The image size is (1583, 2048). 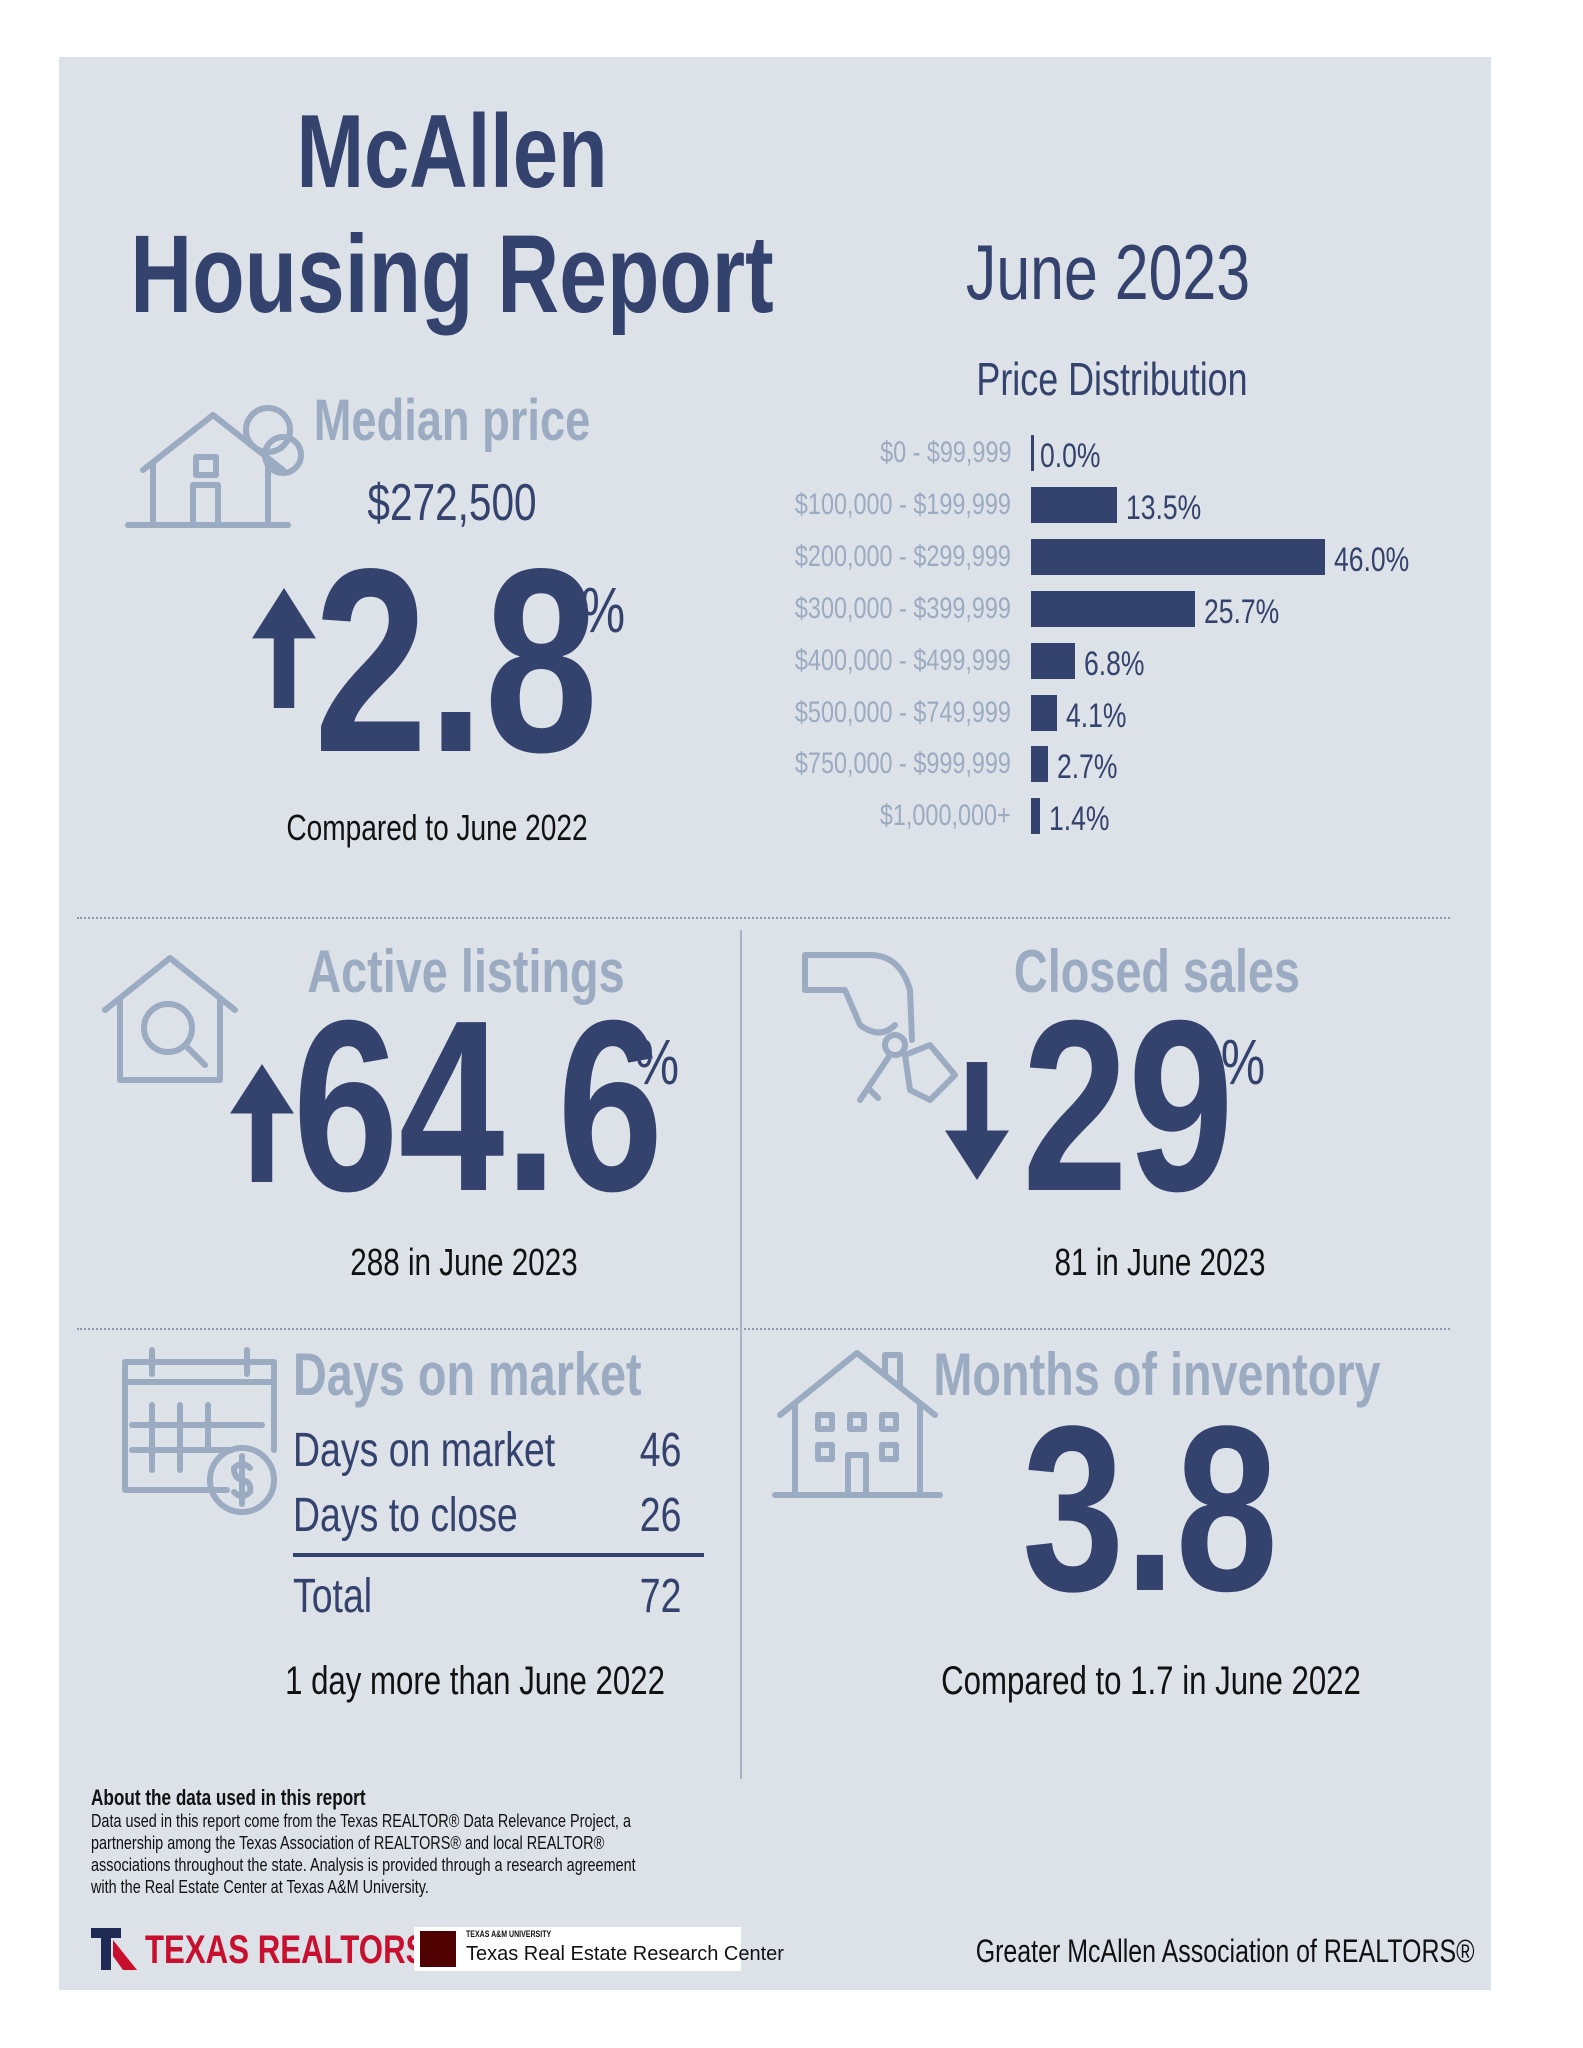 I want to click on row-label: Days on market, so click(x=424, y=1450).